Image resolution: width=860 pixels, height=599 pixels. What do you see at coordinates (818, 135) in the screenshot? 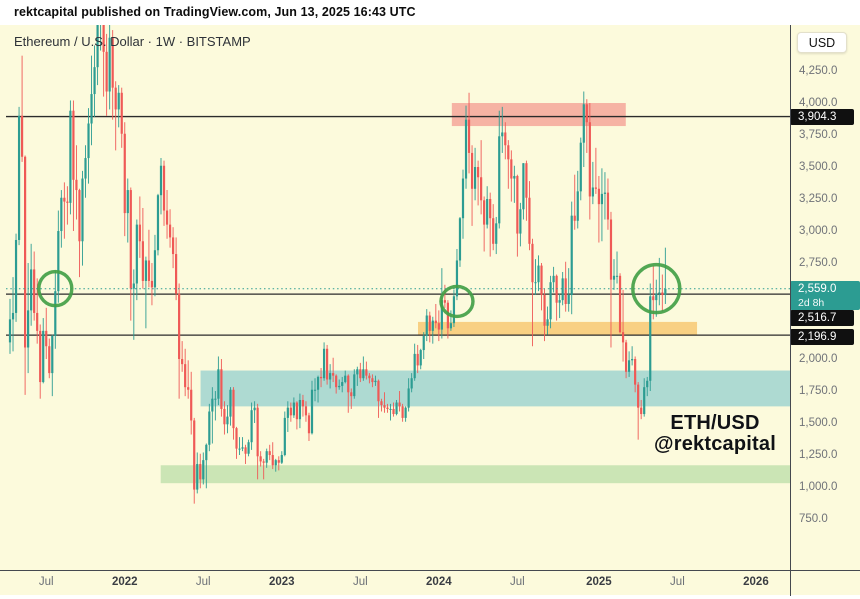
I see `price-tick-label: 3,750.0` at bounding box center [818, 135].